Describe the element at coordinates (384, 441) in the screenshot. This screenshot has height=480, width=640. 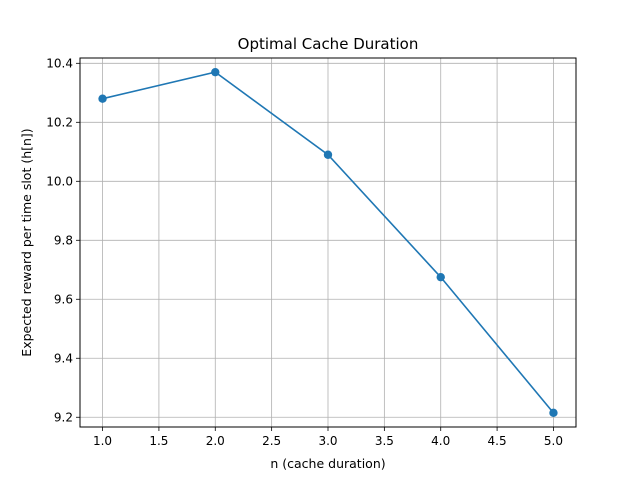
I see `x-tick-label: 3.5` at that location.